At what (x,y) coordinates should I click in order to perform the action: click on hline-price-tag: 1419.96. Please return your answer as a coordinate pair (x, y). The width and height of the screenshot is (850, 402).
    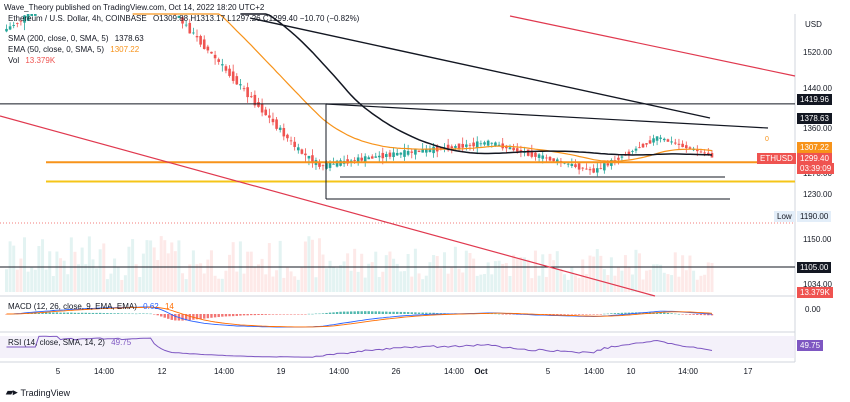
    Looking at the image, I should click on (814, 99).